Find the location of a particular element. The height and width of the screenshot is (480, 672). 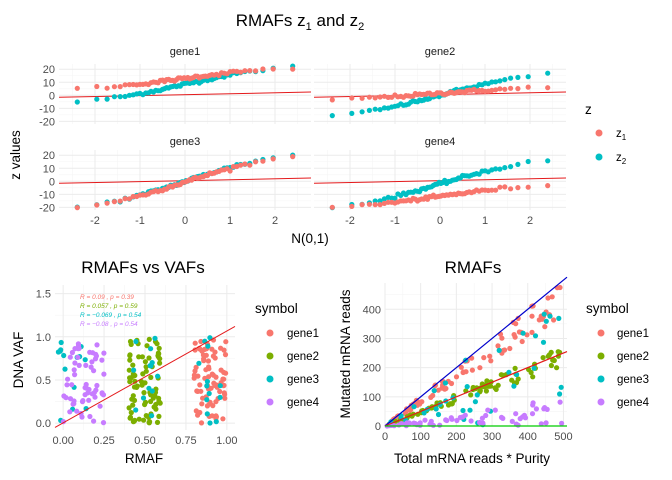

x-tick-label: 1 is located at coordinates (230, 221).